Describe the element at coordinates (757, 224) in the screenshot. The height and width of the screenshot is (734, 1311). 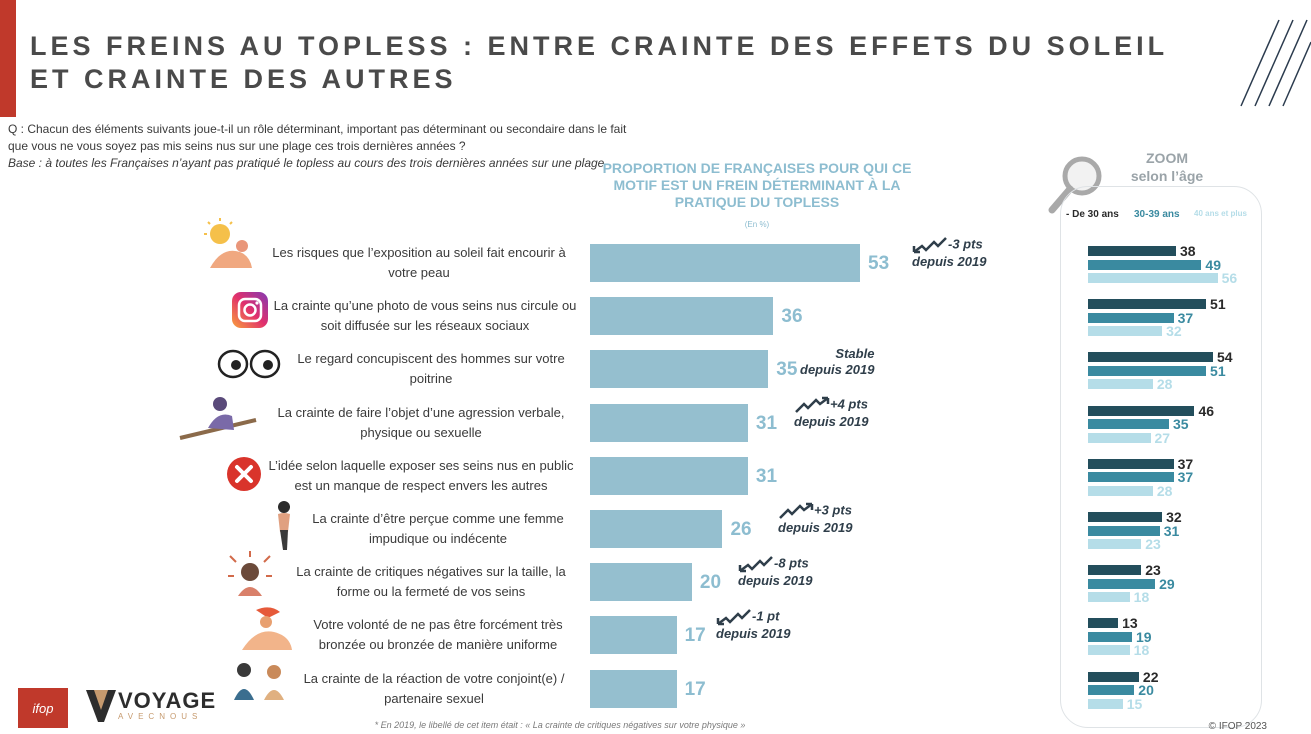
I see `chart-unit: (En %)` at that location.